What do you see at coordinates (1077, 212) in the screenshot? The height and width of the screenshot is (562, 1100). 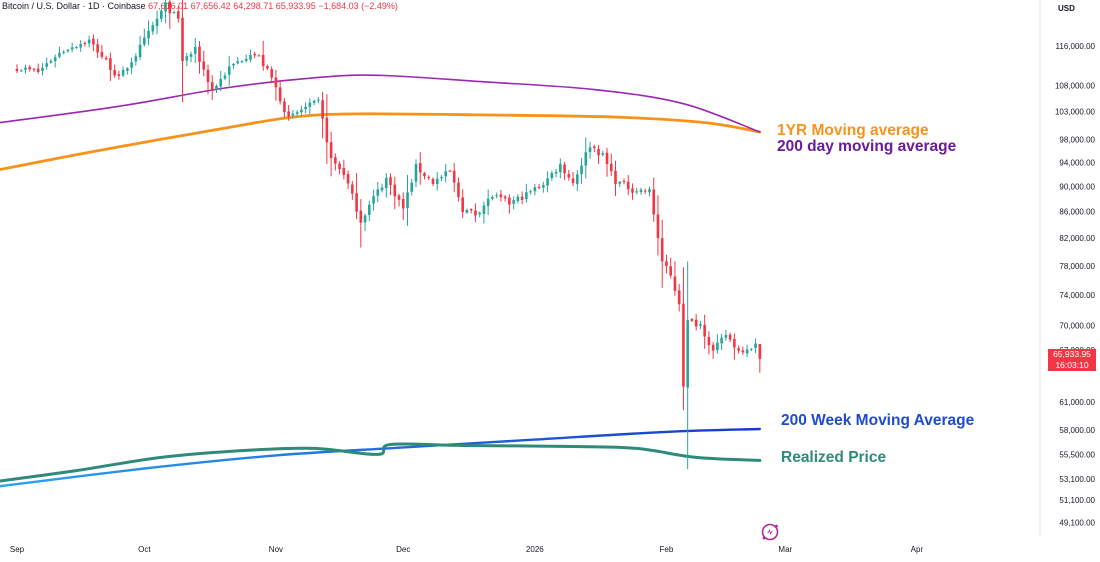 I see `y-tick-label: 86,000.00` at bounding box center [1077, 212].